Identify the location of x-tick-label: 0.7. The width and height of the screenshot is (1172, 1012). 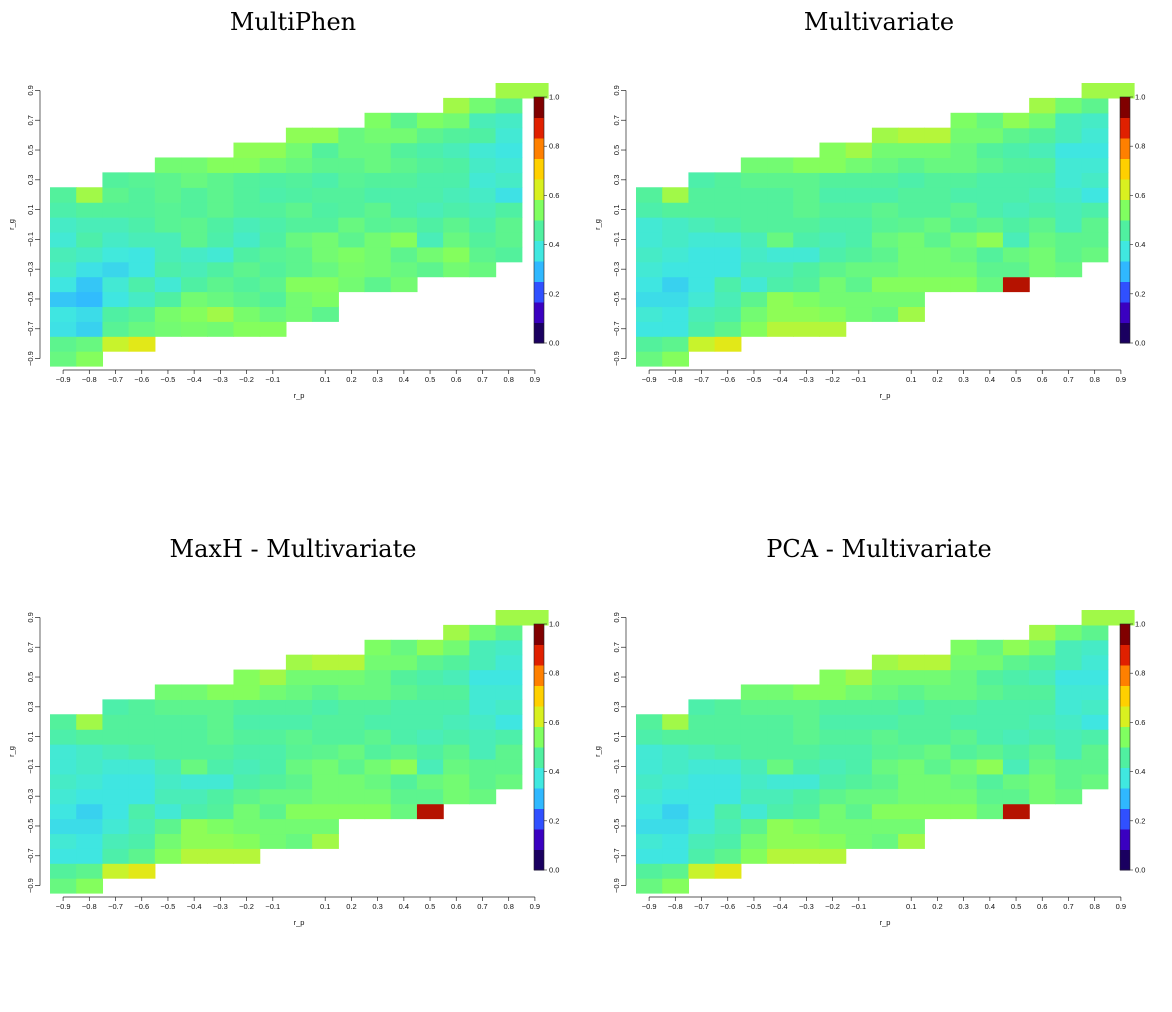
(482, 379).